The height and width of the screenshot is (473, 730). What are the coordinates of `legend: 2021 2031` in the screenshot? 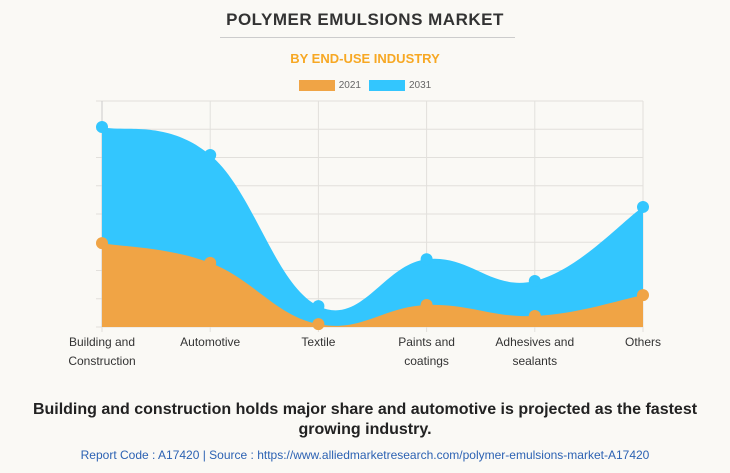 It's located at (365, 85).